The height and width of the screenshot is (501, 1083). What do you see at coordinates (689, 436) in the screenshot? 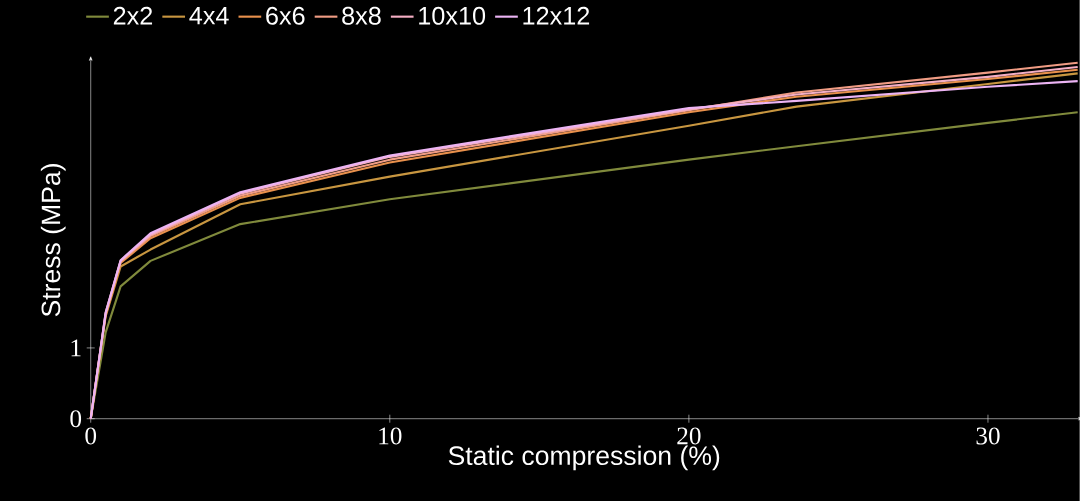
I see `x-tick-label: 20` at bounding box center [689, 436].